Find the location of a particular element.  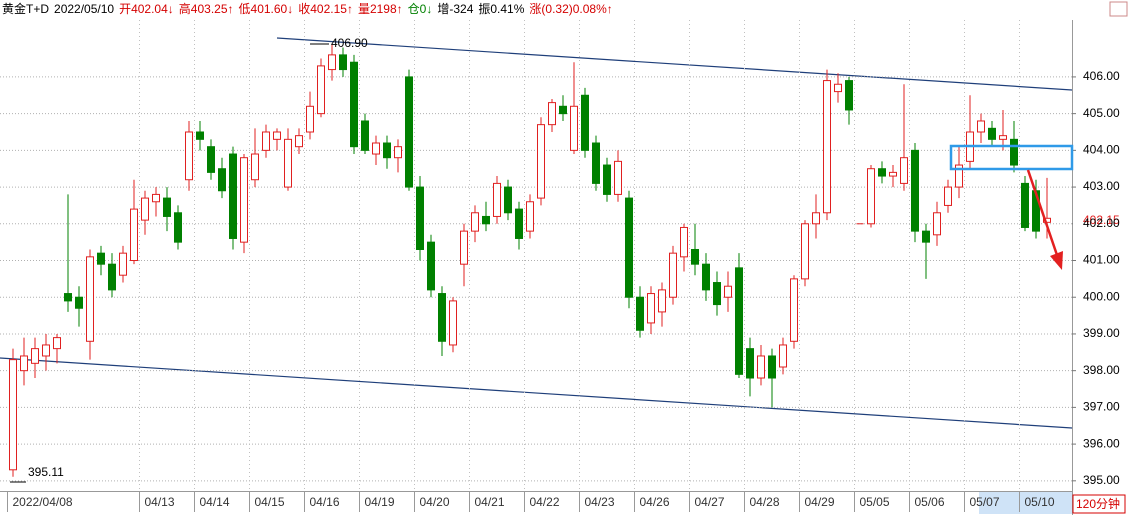

low-label: 395.11 is located at coordinates (46, 472).